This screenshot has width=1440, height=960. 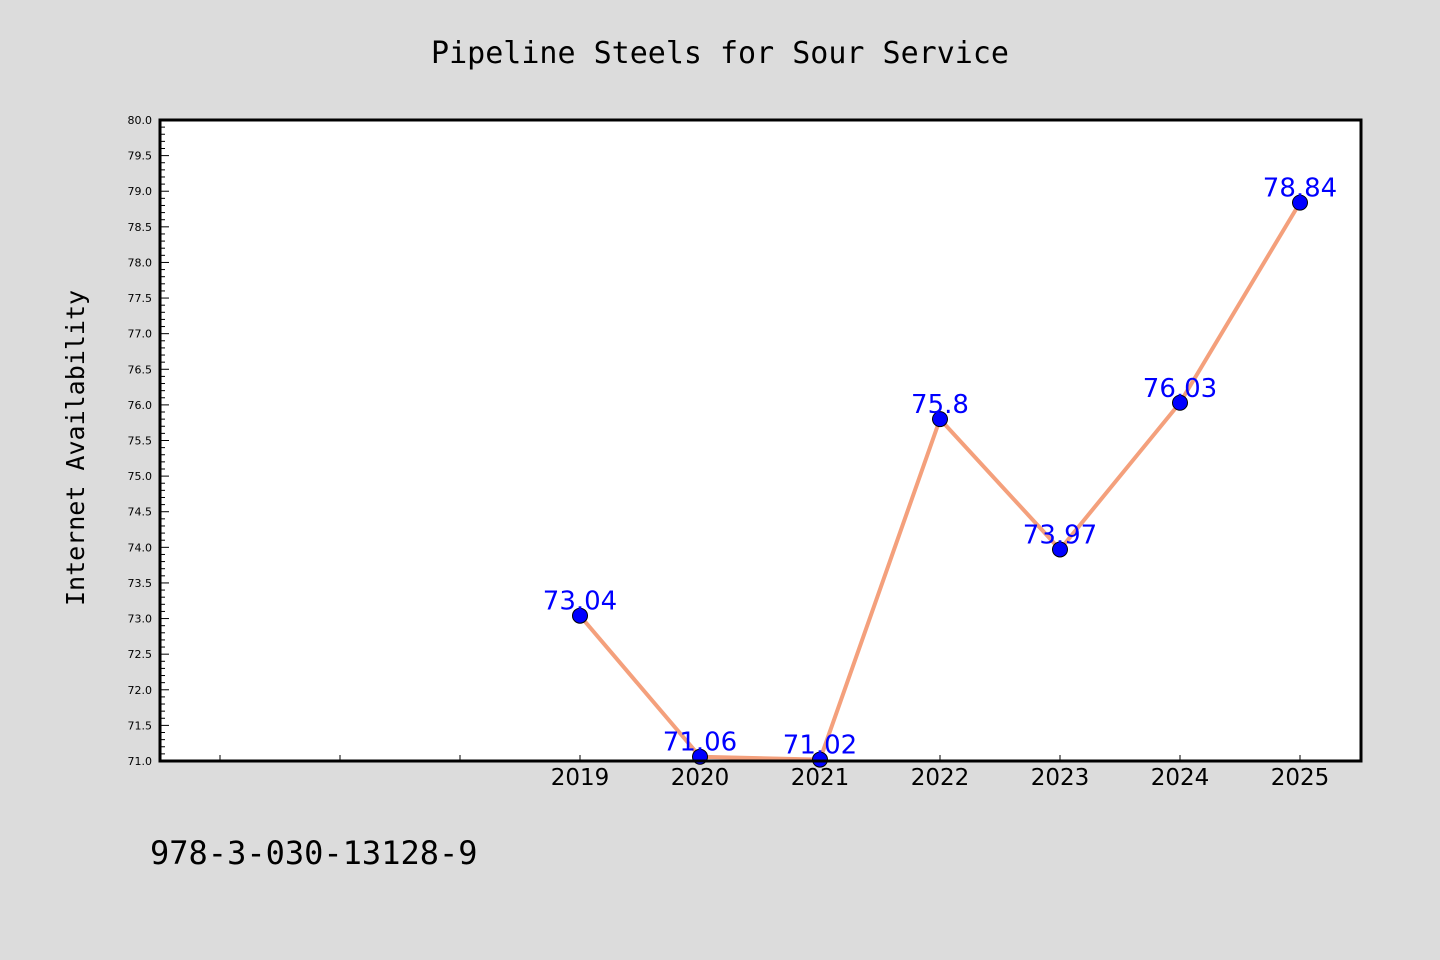 I want to click on data-label: 76.03, so click(x=1180, y=389).